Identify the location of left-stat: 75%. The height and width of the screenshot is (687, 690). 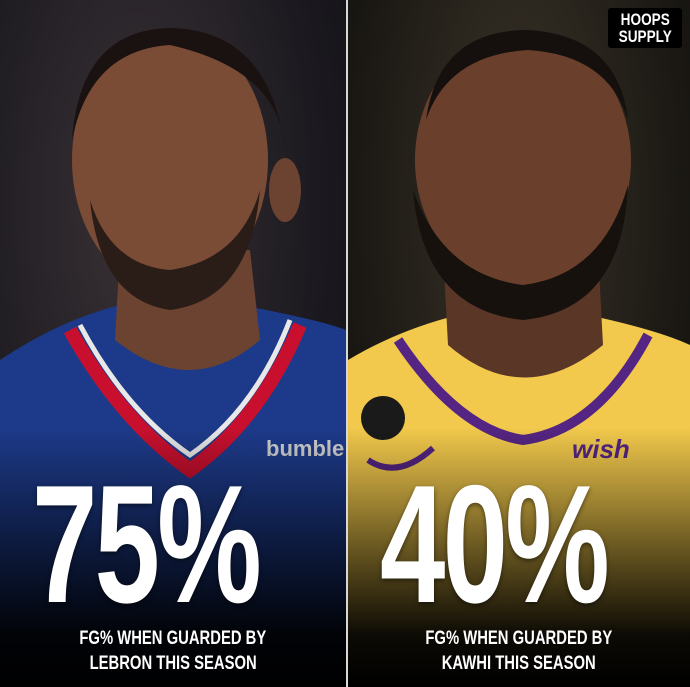
(147, 544).